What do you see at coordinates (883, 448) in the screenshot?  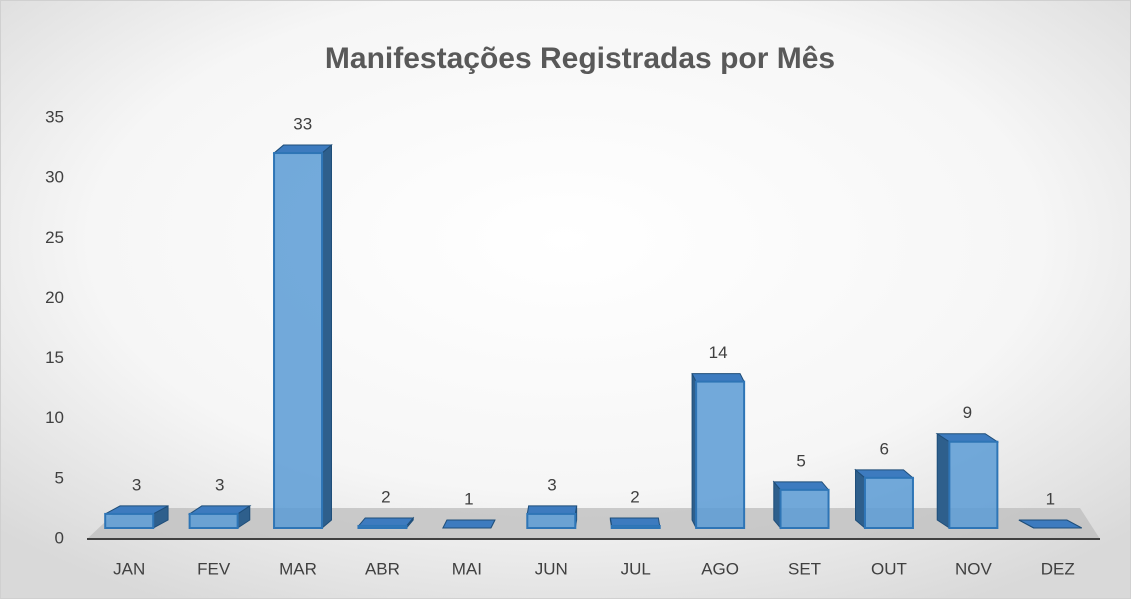 I see `data-label: 6` at bounding box center [883, 448].